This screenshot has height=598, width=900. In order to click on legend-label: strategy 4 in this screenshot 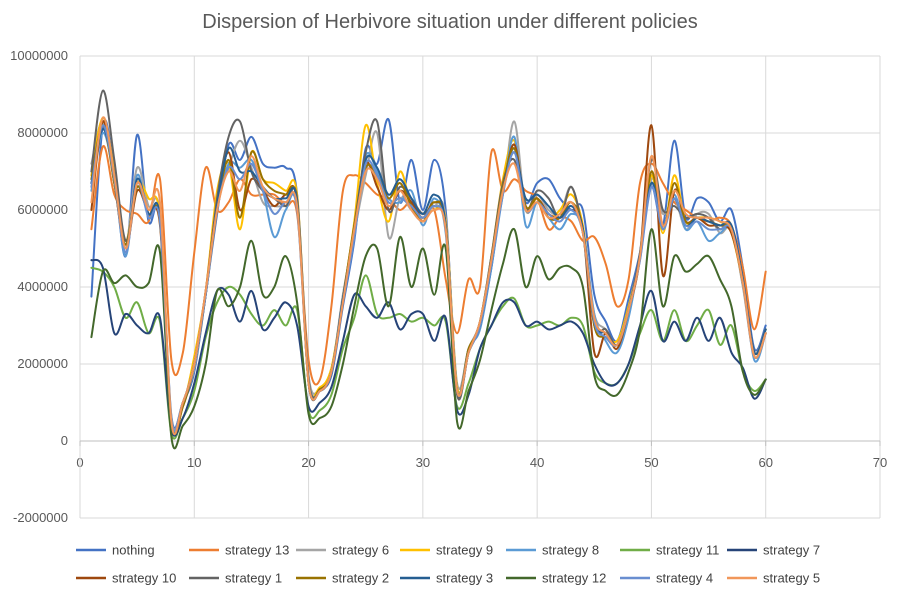, I will do `click(684, 578)`.